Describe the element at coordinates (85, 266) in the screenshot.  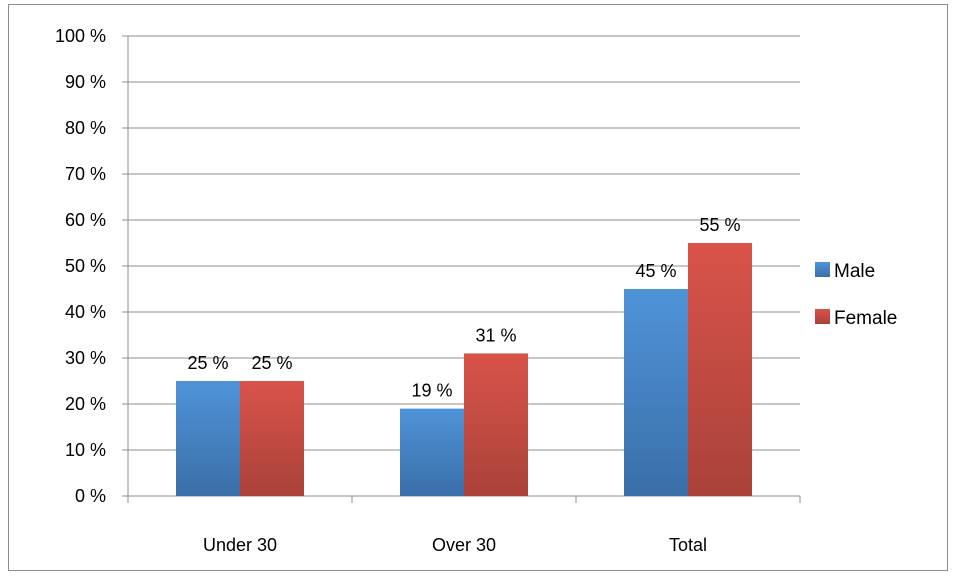
I see `y-tick-label: 50 %` at that location.